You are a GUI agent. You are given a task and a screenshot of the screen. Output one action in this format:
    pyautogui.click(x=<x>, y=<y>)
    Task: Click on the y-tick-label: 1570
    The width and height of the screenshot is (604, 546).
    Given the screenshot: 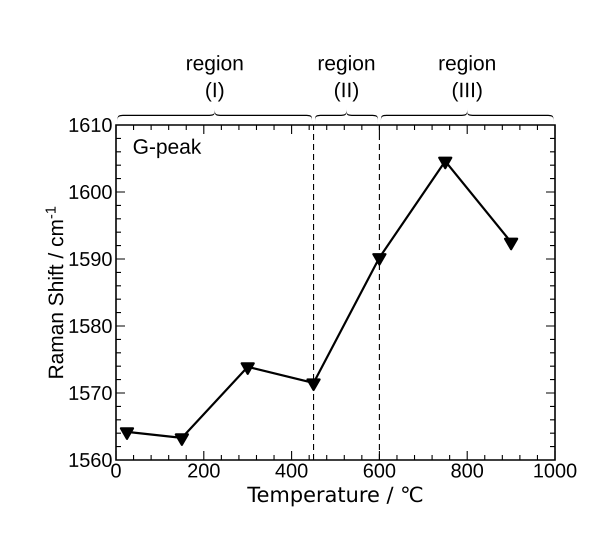 What is the action you would take?
    pyautogui.click(x=91, y=393)
    